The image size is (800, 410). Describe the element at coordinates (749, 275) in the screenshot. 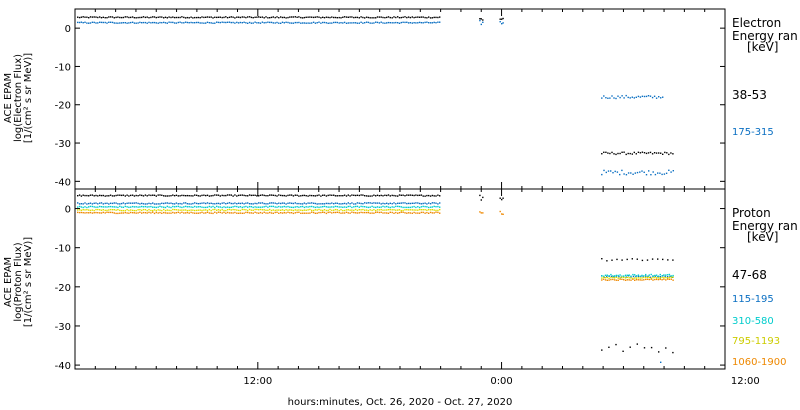

I see `proton-legend-entry-47-68: 47-68` at that location.